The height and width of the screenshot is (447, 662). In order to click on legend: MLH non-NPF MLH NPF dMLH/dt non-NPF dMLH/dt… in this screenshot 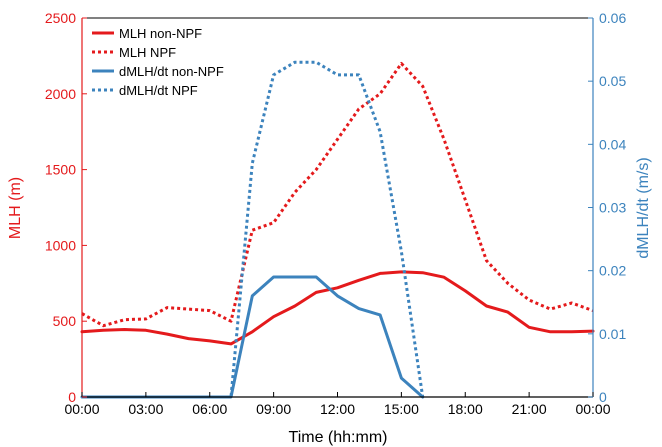, I will do `click(158, 62)`.